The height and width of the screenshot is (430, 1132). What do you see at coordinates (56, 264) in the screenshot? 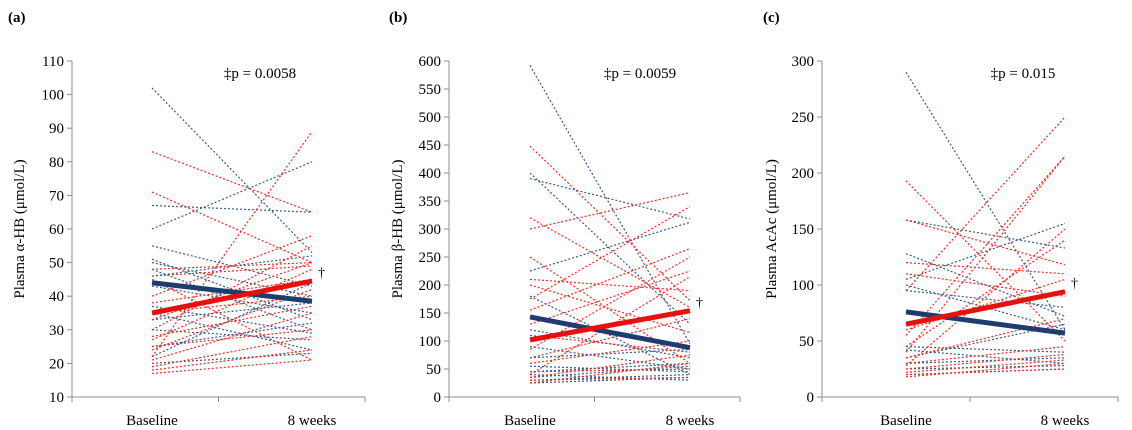
I see `y-tick-label: 50` at bounding box center [56, 264].